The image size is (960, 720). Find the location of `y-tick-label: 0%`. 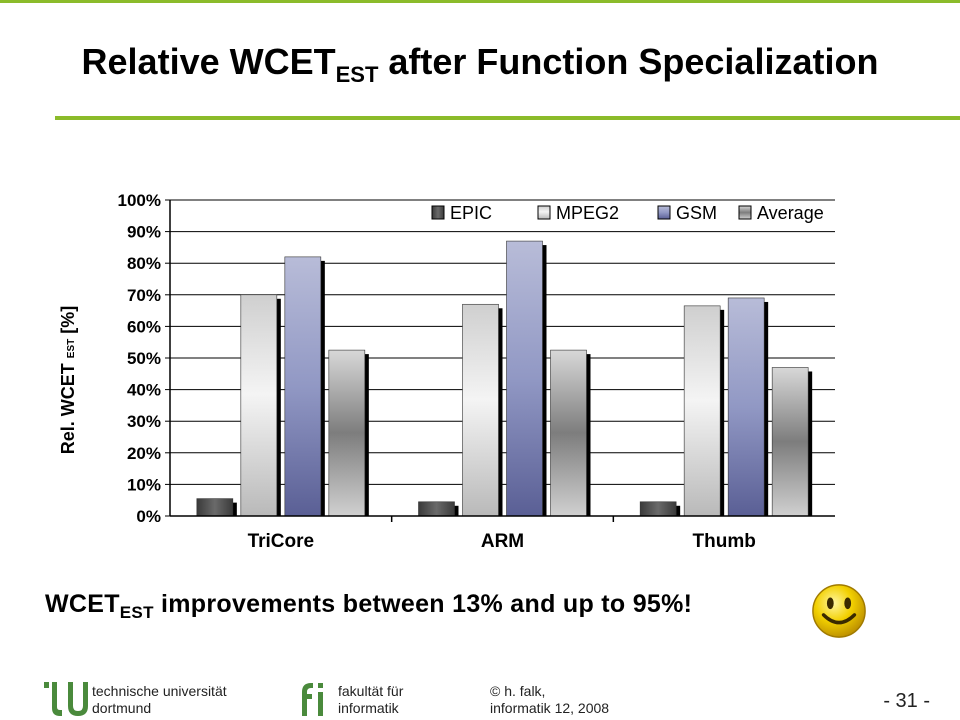

y-tick-label: 0% is located at coordinates (148, 516).